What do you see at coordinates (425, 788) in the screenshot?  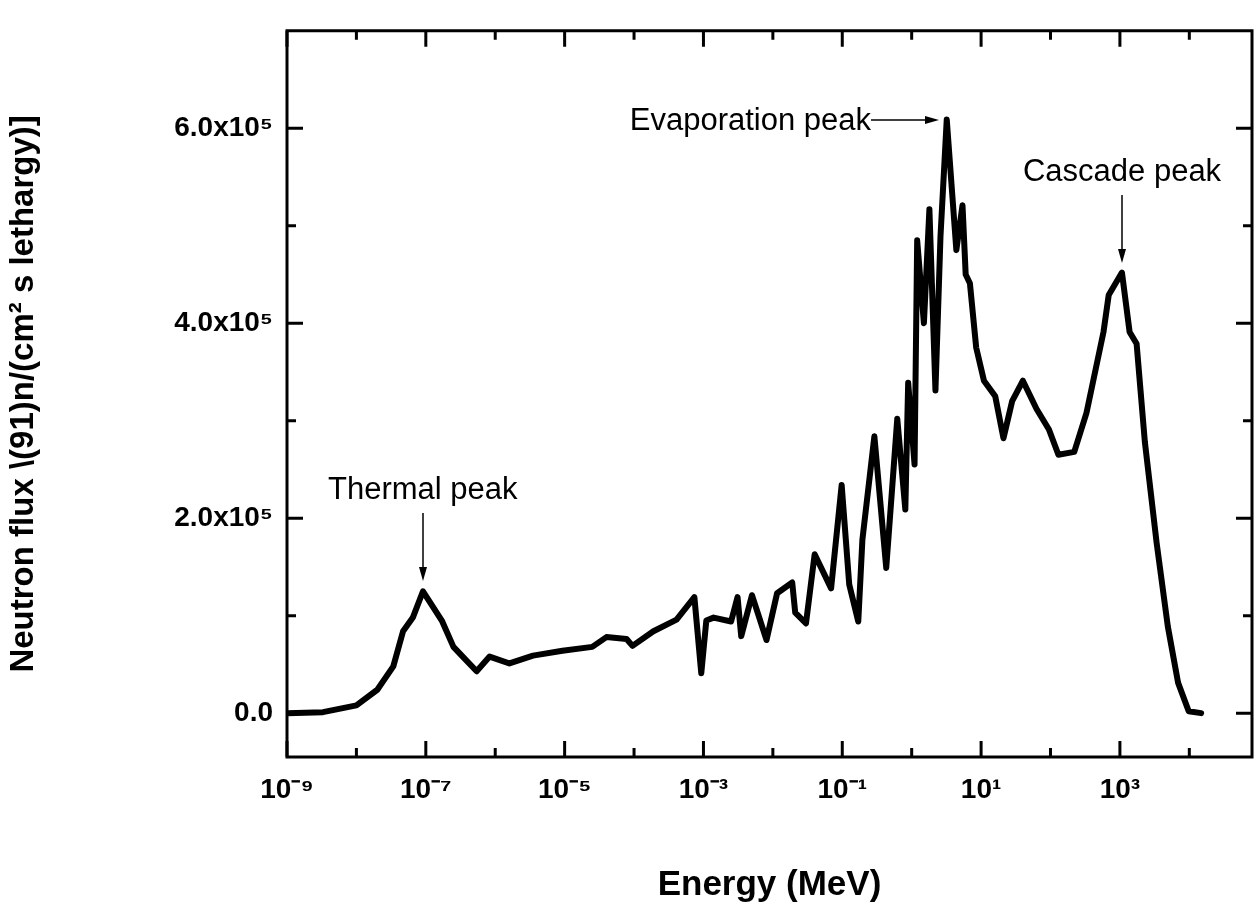 I see `x-tick-label: 10⁻⁷` at bounding box center [425, 788].